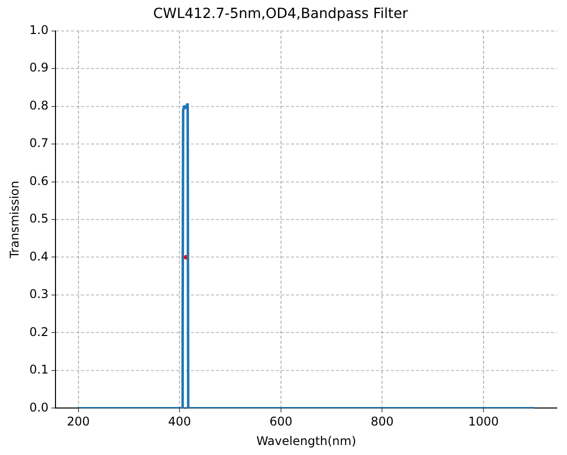  I want to click on y-tick-label: 0.8, so click(38, 105).